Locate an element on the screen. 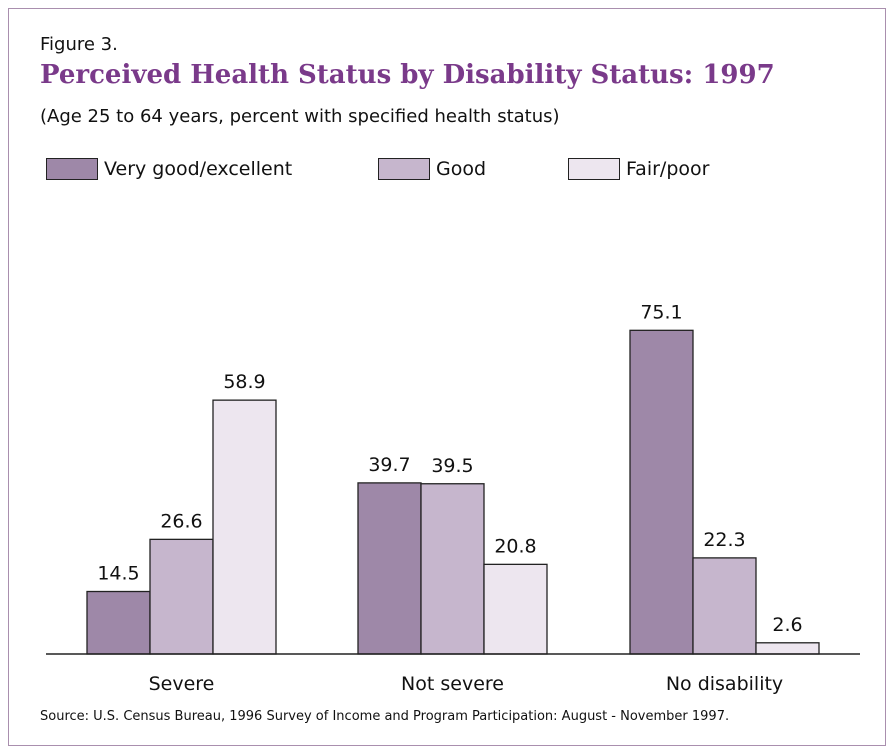 The image size is (896, 754). bar-fair-poor-not-severe is located at coordinates (515, 609).